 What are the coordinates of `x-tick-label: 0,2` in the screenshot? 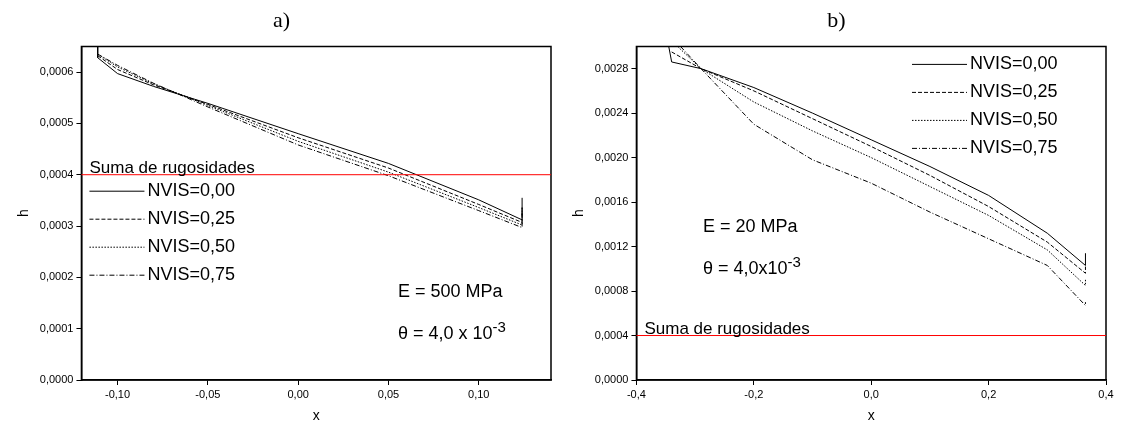 It's located at (988, 393).